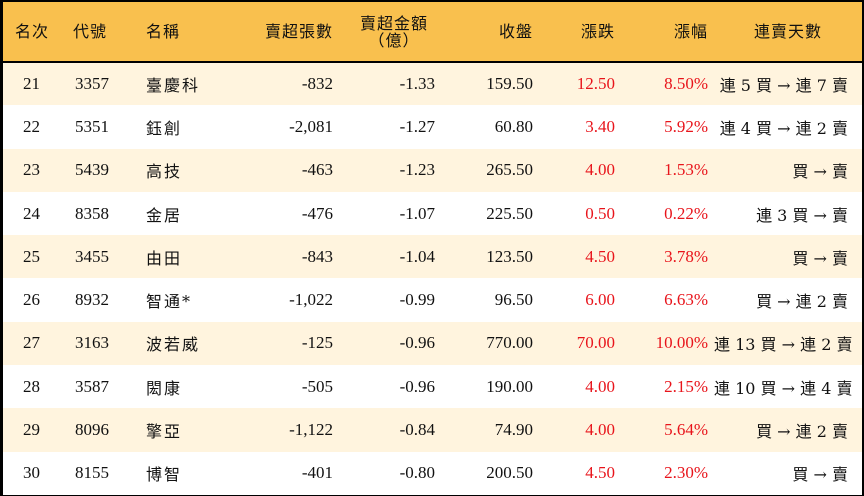 This screenshot has width=864, height=496. Describe the element at coordinates (417, 84) in the screenshot. I see `cell-net-sell-amount: -1.33` at that location.